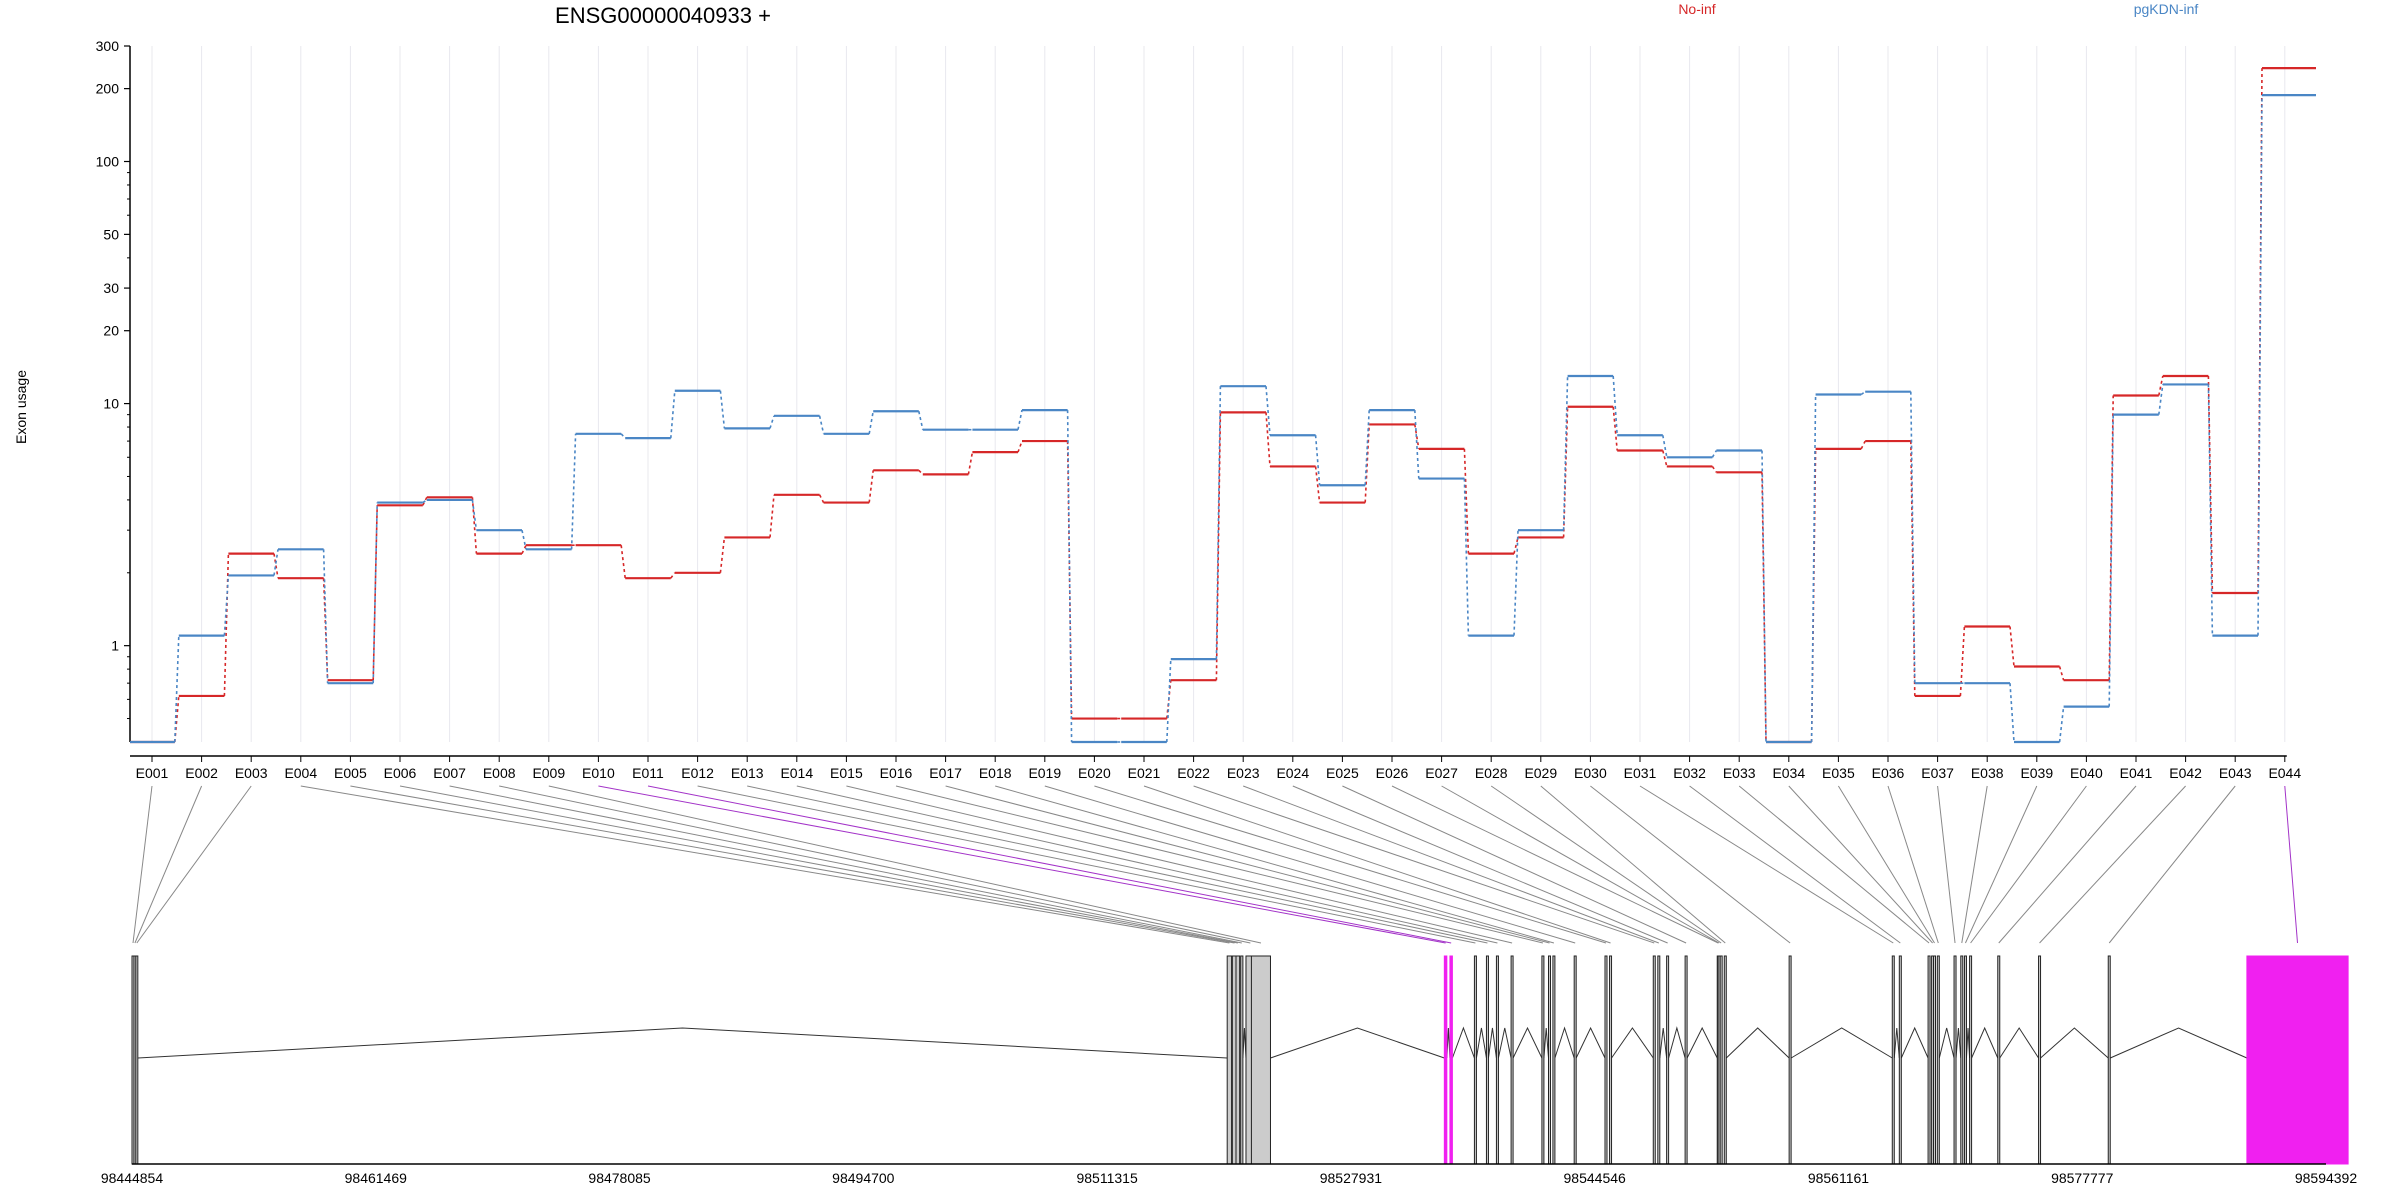 Image resolution: width=2400 pixels, height=1200 pixels. I want to click on legend-no-inf: No-inf, so click(1696, 9).